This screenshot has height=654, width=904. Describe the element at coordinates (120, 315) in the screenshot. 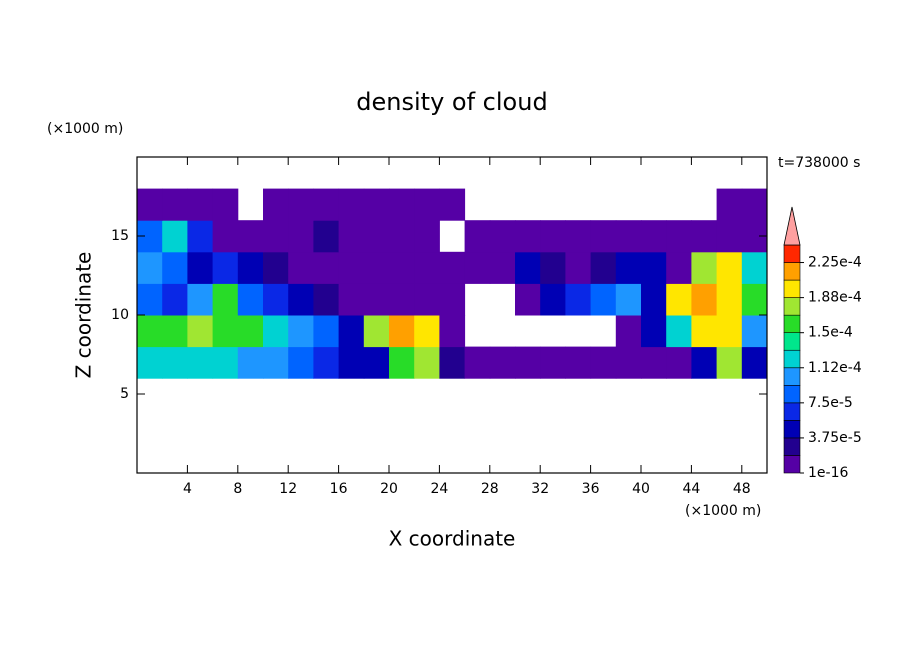

I see `y-tick-label: 10` at that location.